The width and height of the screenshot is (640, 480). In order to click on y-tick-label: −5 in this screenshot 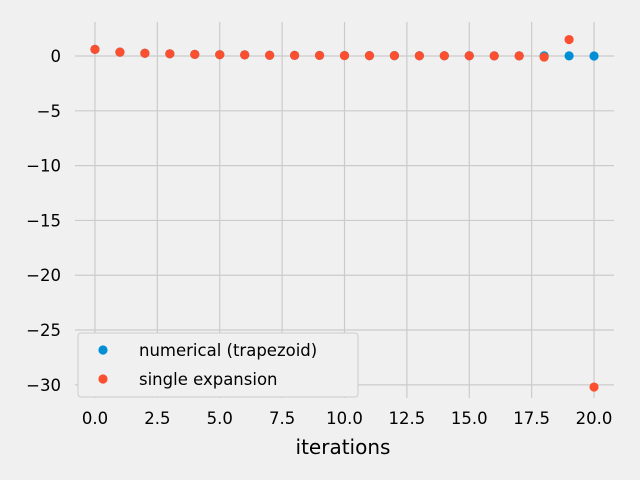, I will do `click(49, 111)`.